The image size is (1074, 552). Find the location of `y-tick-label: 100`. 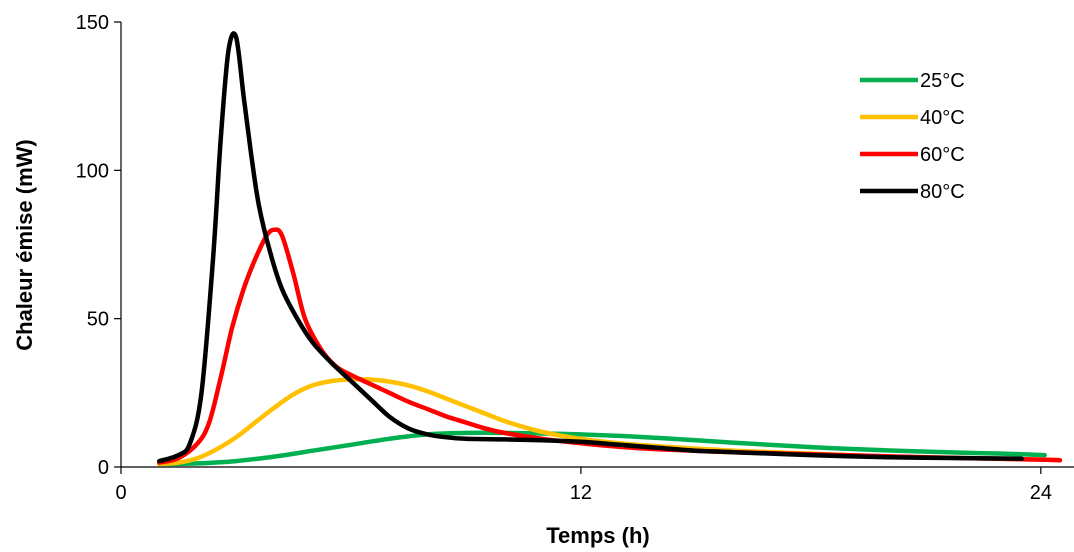

y-tick-label: 100 is located at coordinates (92, 171).